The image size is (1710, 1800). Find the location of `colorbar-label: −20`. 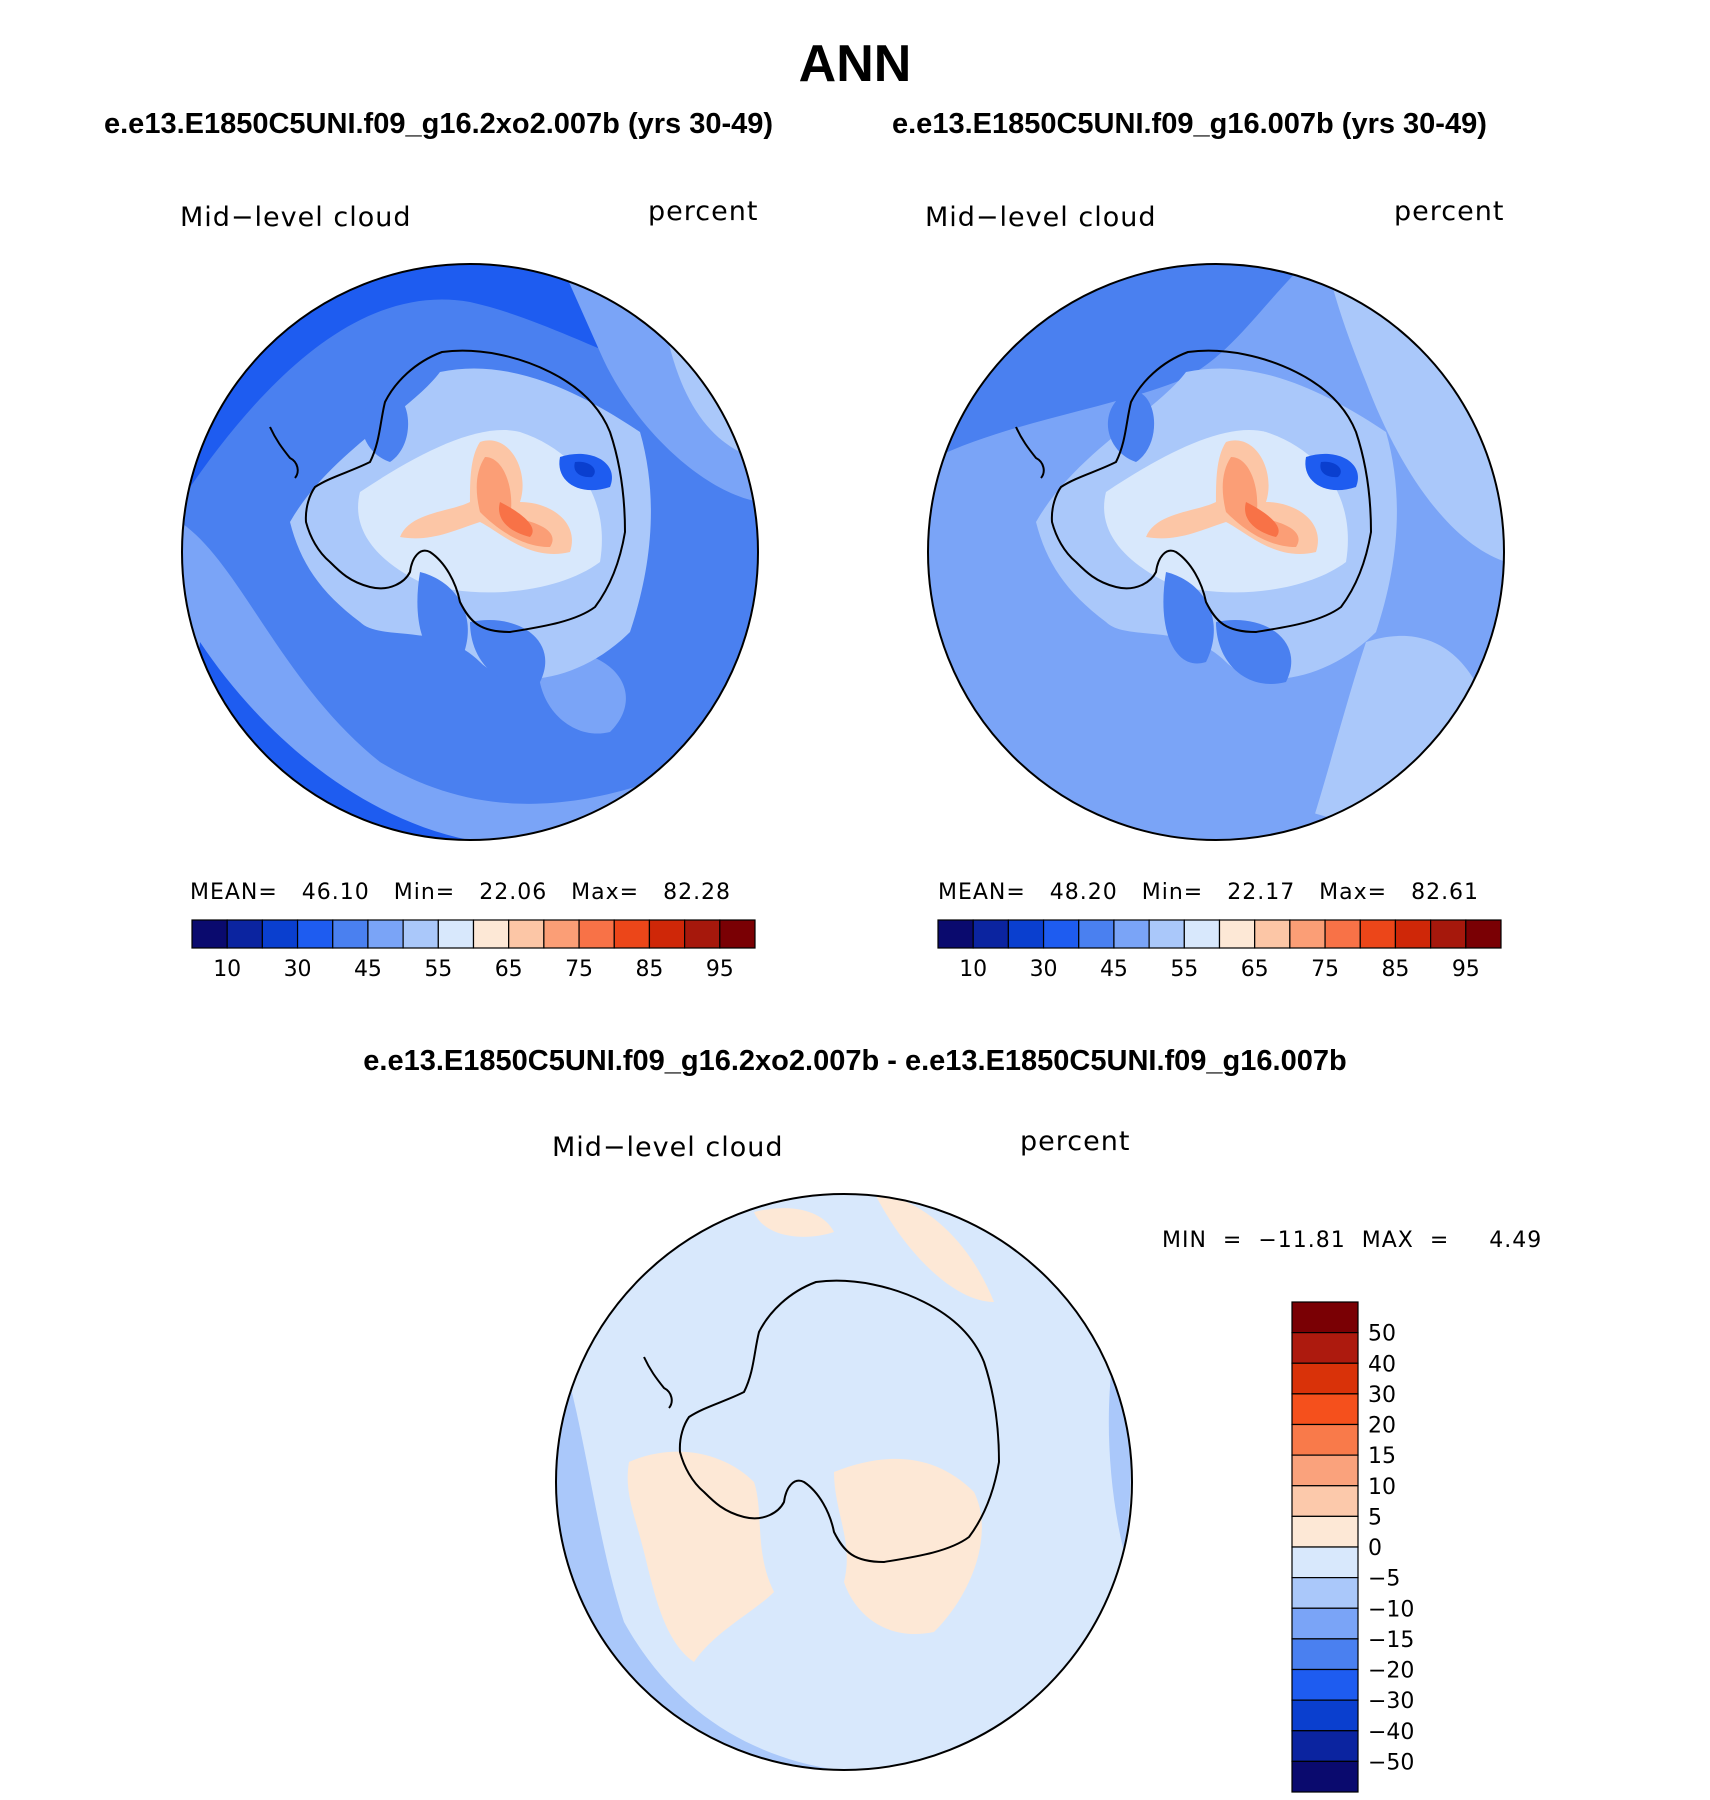

colorbar-label: −20 is located at coordinates (1391, 1671).